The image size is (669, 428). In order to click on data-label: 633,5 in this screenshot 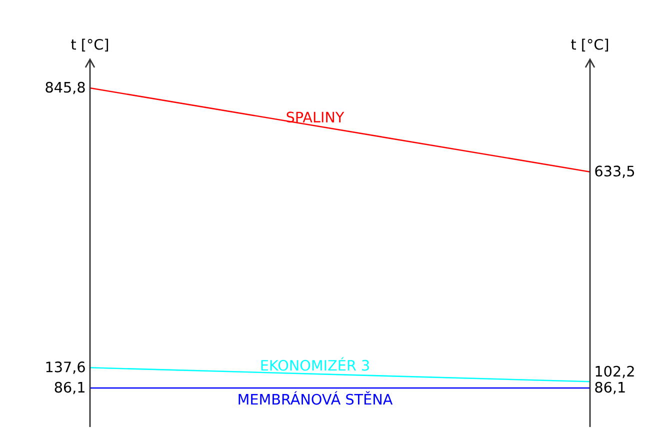, I will do `click(614, 172)`.